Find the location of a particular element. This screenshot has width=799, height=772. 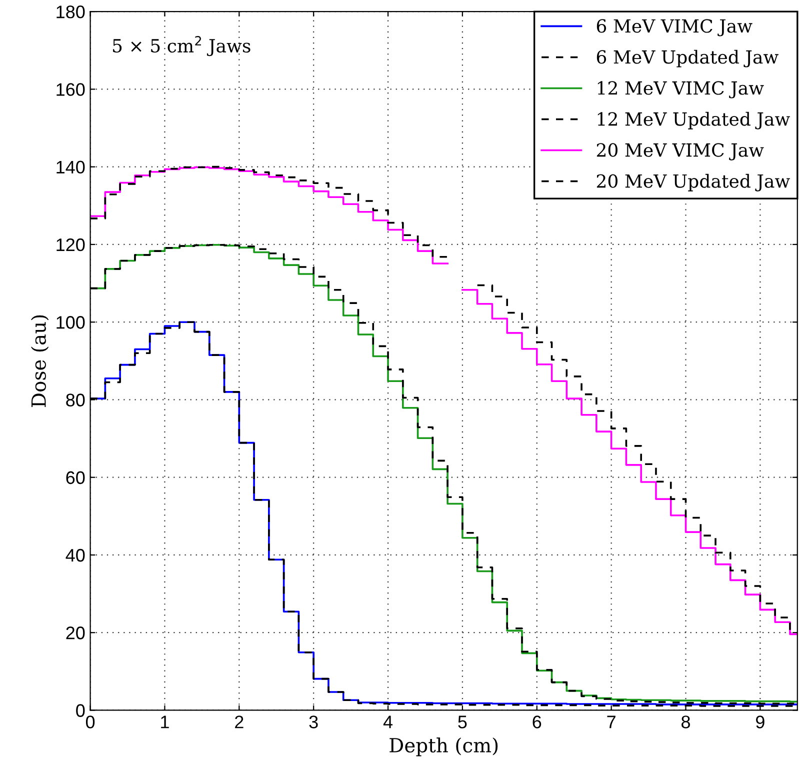

x-tick-label: 7 is located at coordinates (611, 722).